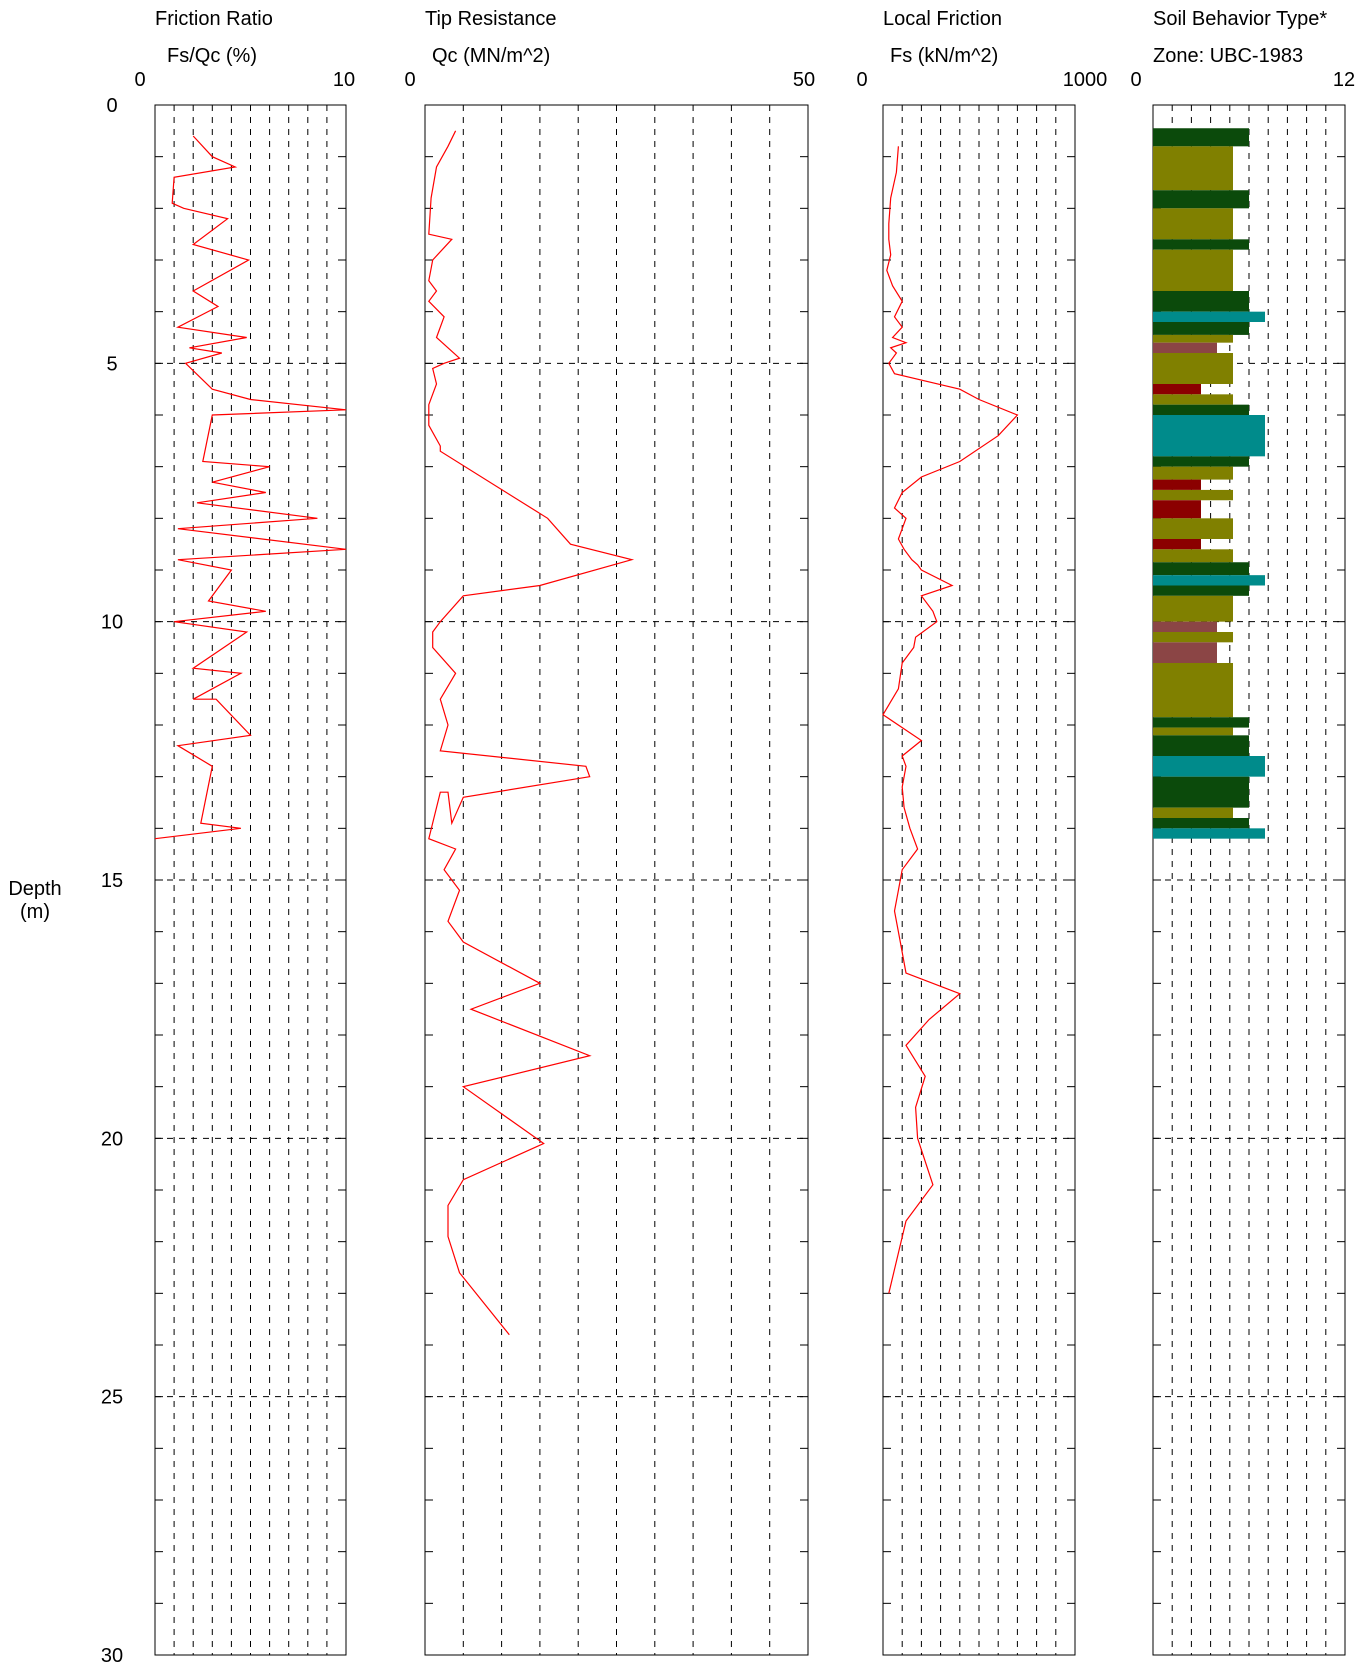  Describe the element at coordinates (112, 1655) in the screenshot. I see `depth-tick-label: 30` at that location.